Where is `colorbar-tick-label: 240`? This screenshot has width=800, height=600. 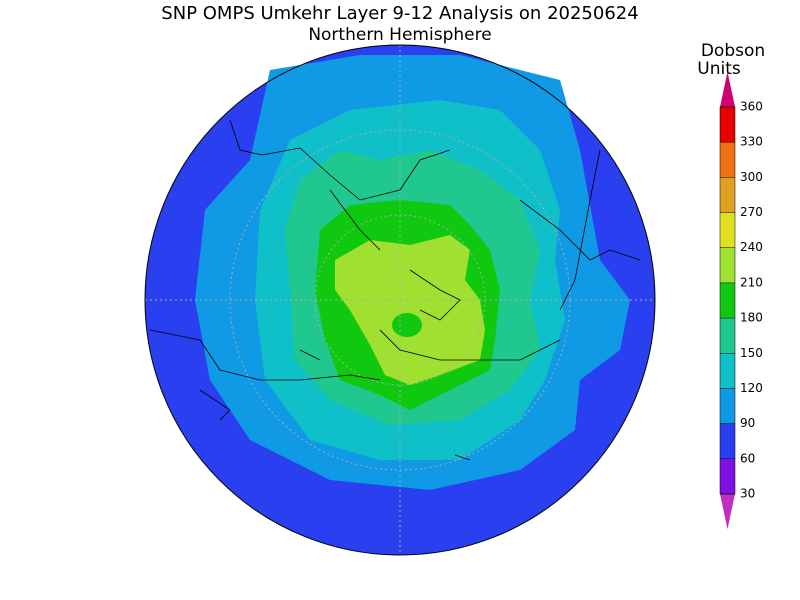
colorbar-tick-label: 240 is located at coordinates (751, 247).